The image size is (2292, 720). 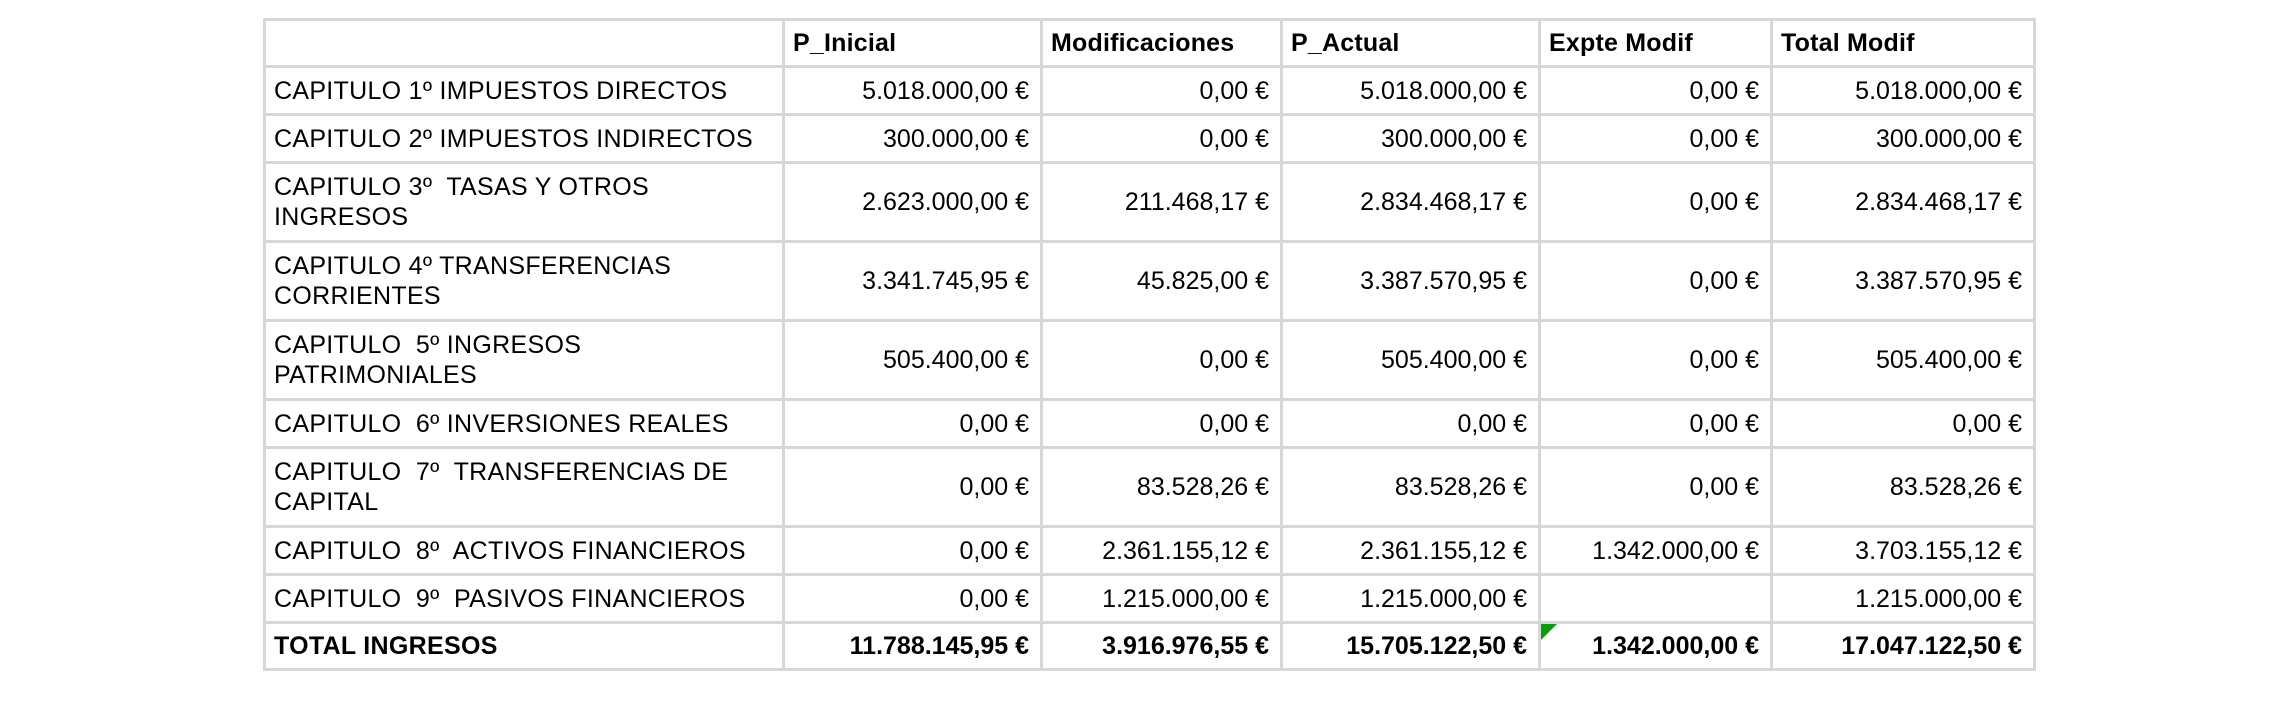 What do you see at coordinates (1410, 281) in the screenshot?
I see `p-actual-cell: 3.387.570,95 €` at bounding box center [1410, 281].